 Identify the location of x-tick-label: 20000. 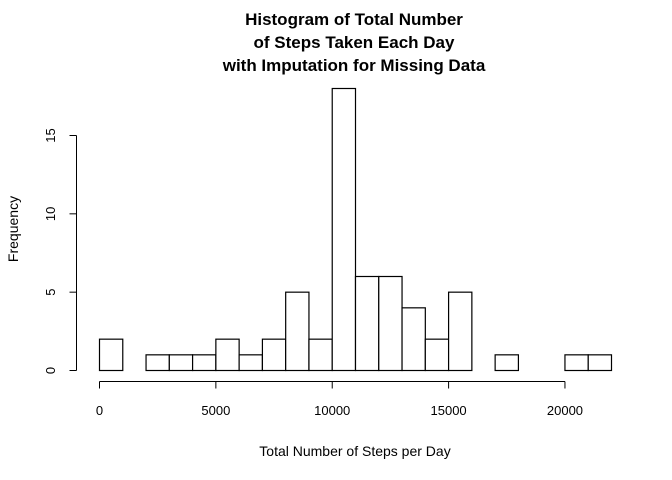
(565, 410).